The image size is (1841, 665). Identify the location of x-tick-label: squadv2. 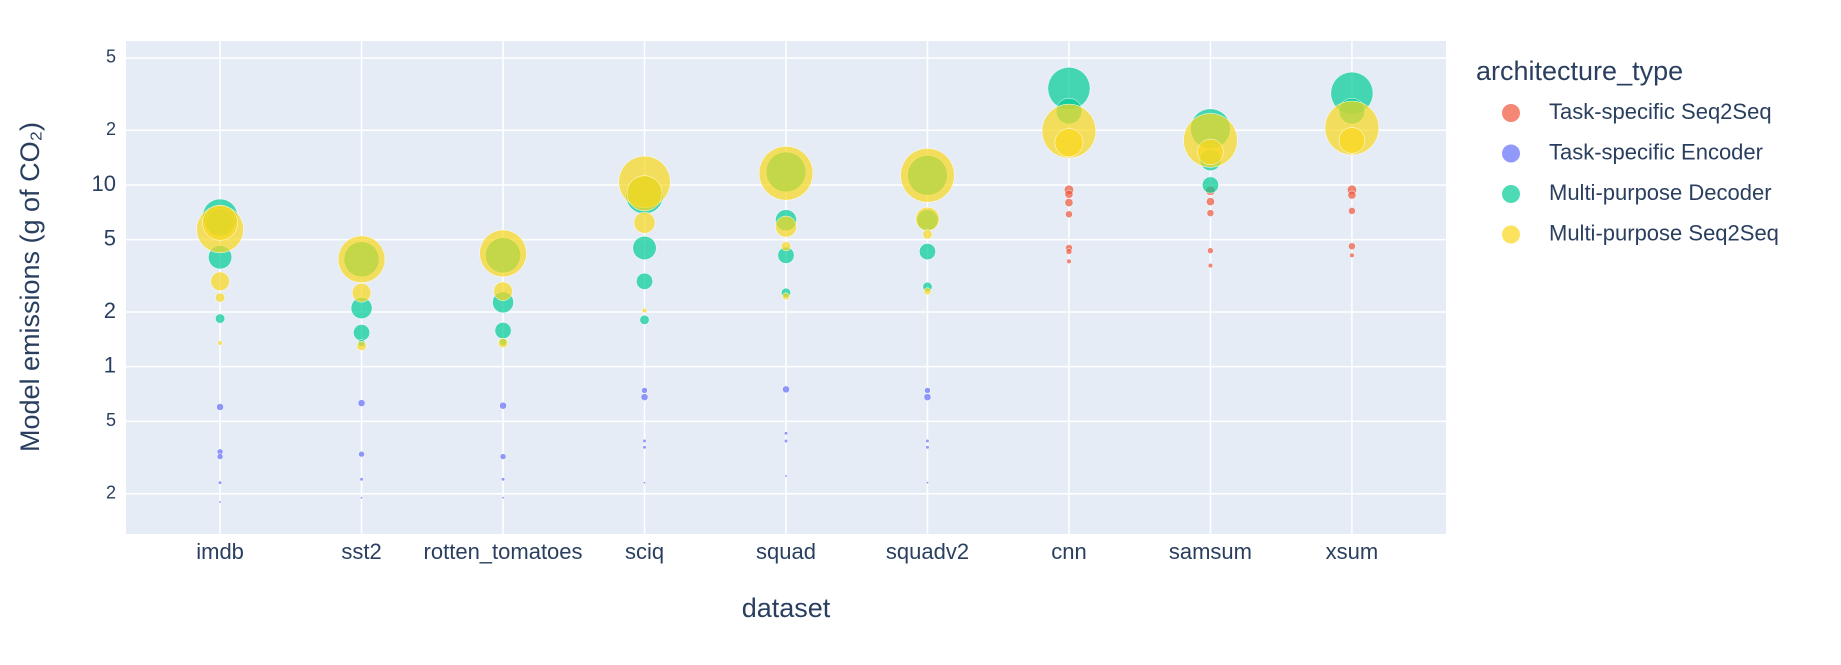
(927, 551).